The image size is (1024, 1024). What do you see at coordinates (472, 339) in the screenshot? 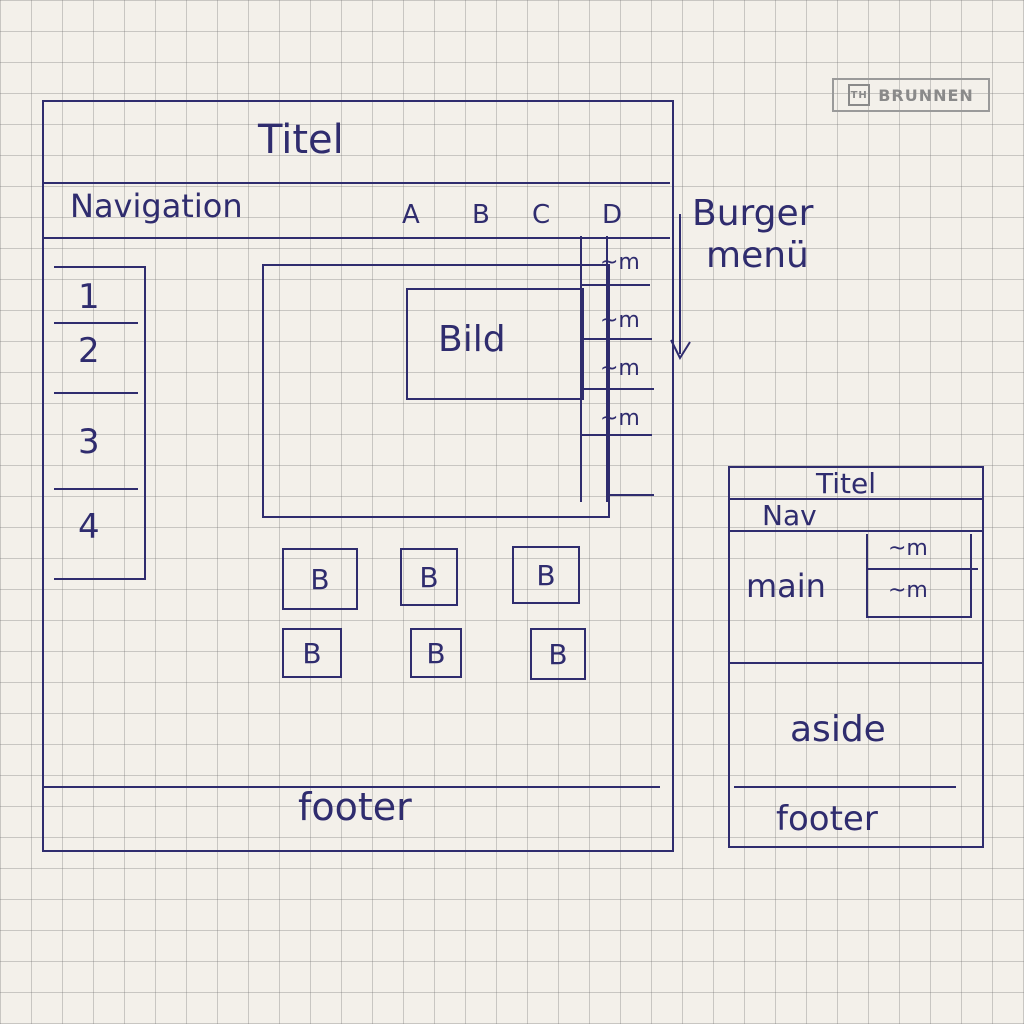
I see `image-placeholder-label: Bild` at bounding box center [472, 339].